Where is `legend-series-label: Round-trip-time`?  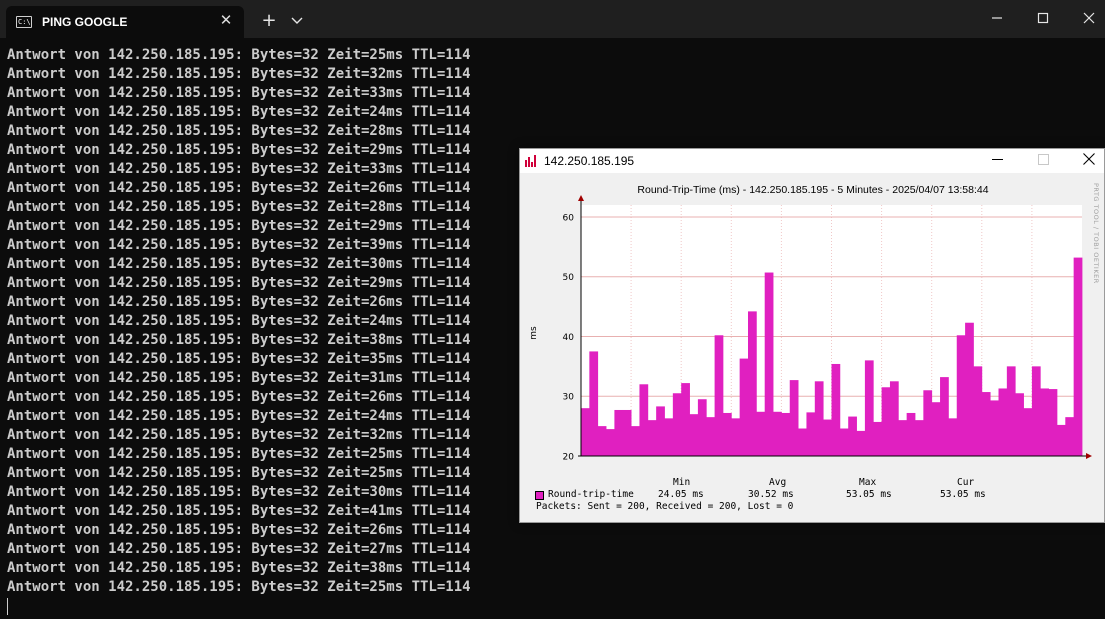 legend-series-label: Round-trip-time is located at coordinates (591, 494).